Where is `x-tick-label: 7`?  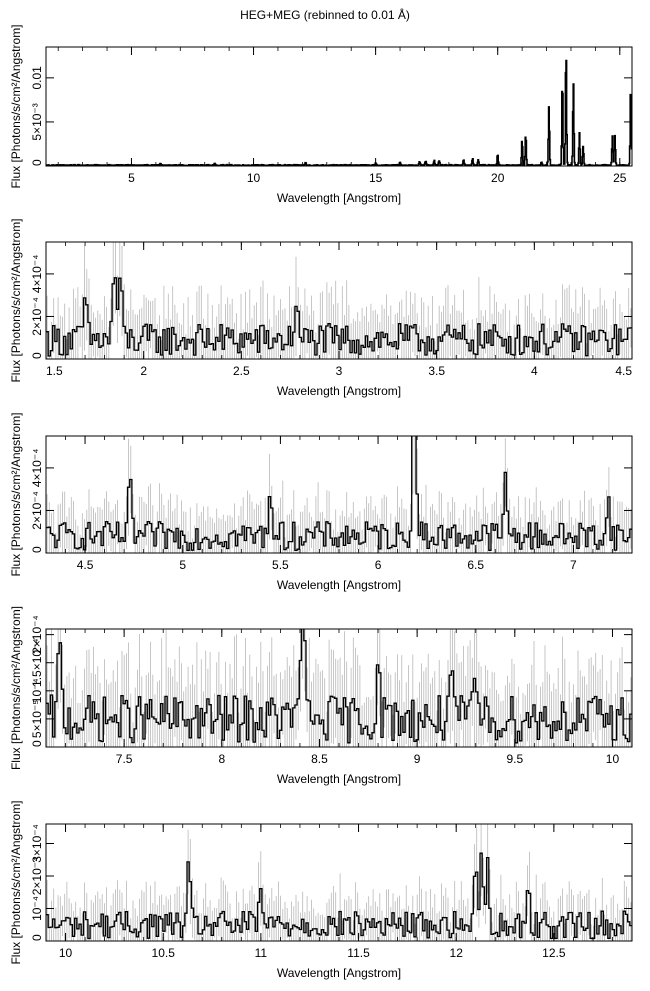 x-tick-label: 7 is located at coordinates (573, 565).